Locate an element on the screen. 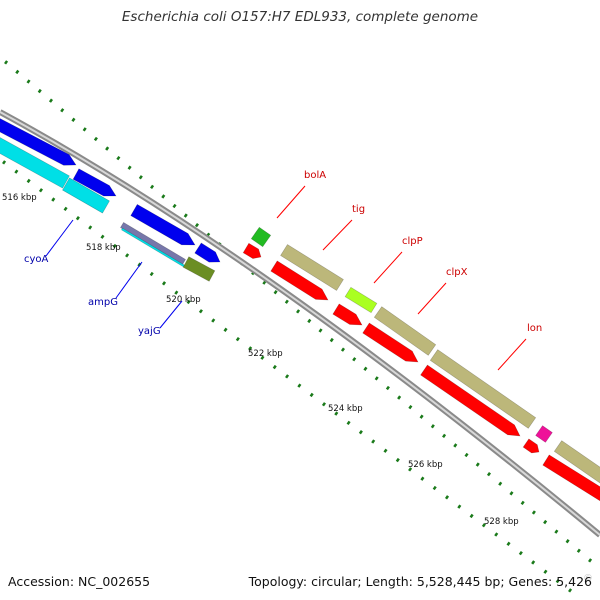 Image resolution: width=600 pixels, height=600 pixels. gene-label-yajG: yajG is located at coordinates (149, 331).